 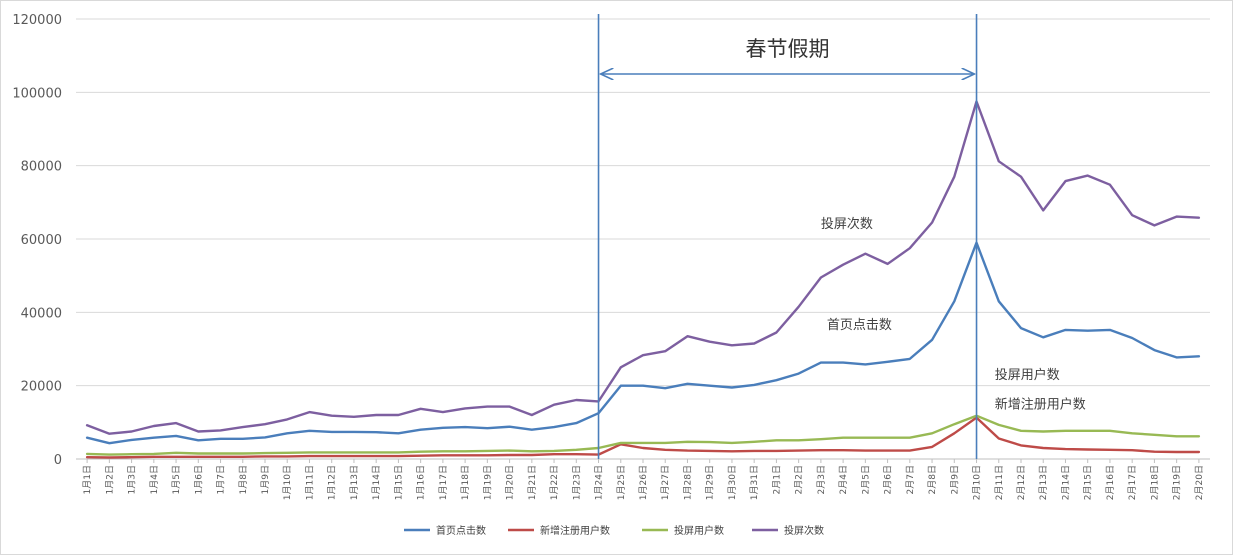 What do you see at coordinates (804, 530) in the screenshot?
I see `legend-label: 投屏次数` at bounding box center [804, 530].